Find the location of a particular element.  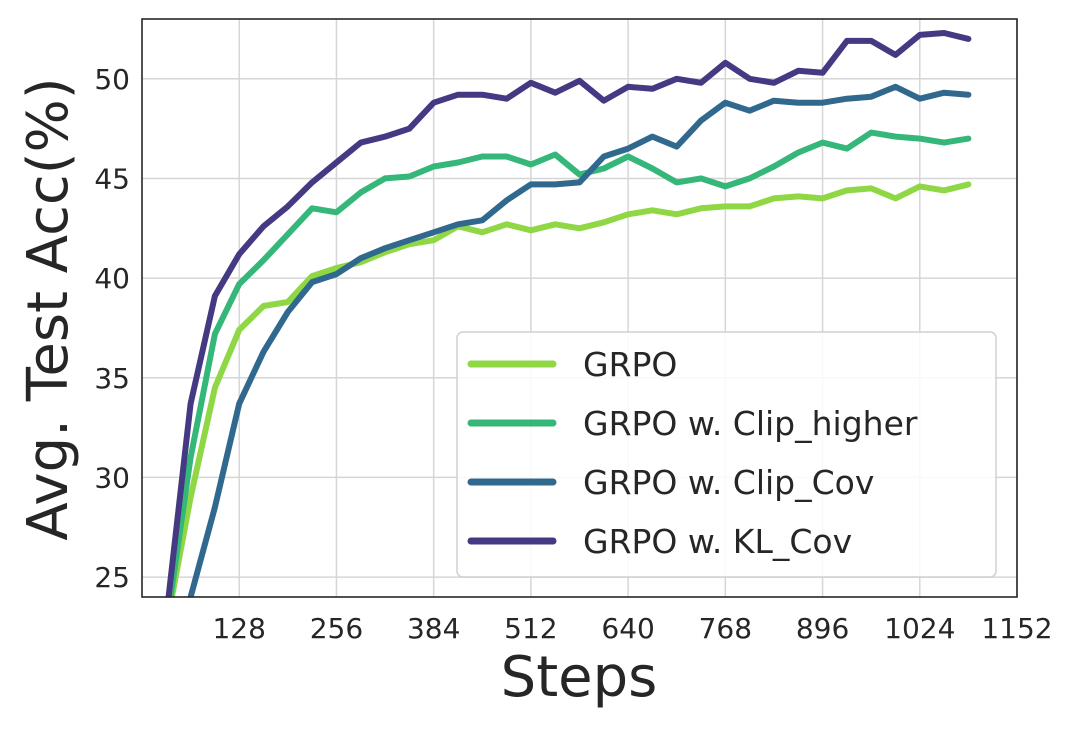

y-tick-label: 30 is located at coordinates (112, 477).